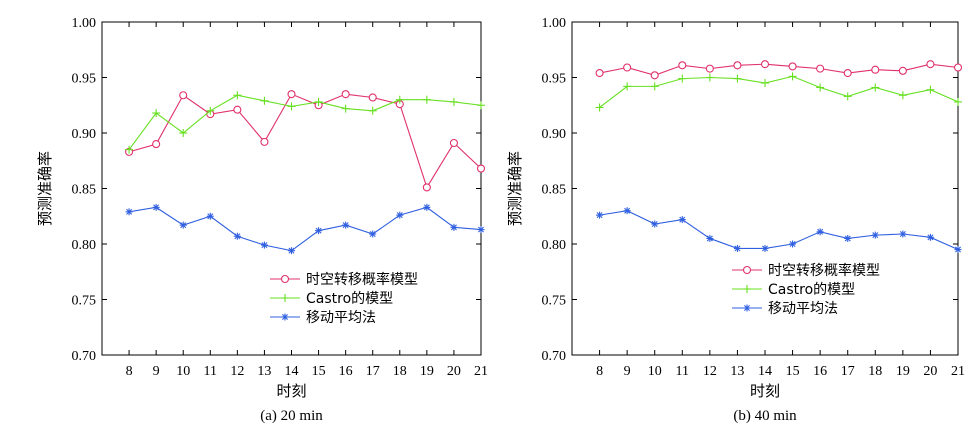 The width and height of the screenshot is (979, 440). Describe the element at coordinates (285, 298) in the screenshot. I see `legend-marker-castro` at that location.